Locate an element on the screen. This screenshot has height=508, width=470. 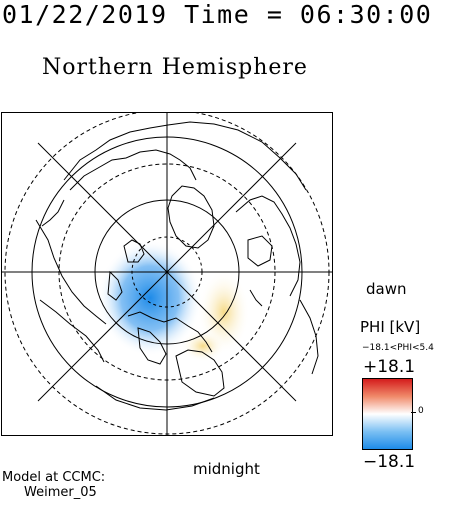
colorbar-min-label: −18.1 is located at coordinates (389, 462).